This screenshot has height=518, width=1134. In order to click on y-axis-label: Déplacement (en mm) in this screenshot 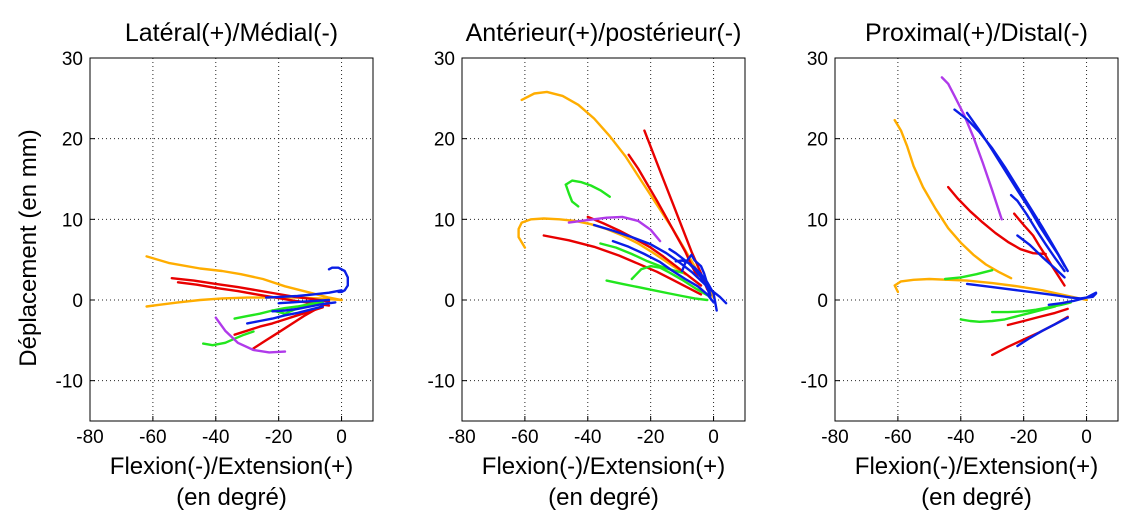, I will do `click(28, 247)`.